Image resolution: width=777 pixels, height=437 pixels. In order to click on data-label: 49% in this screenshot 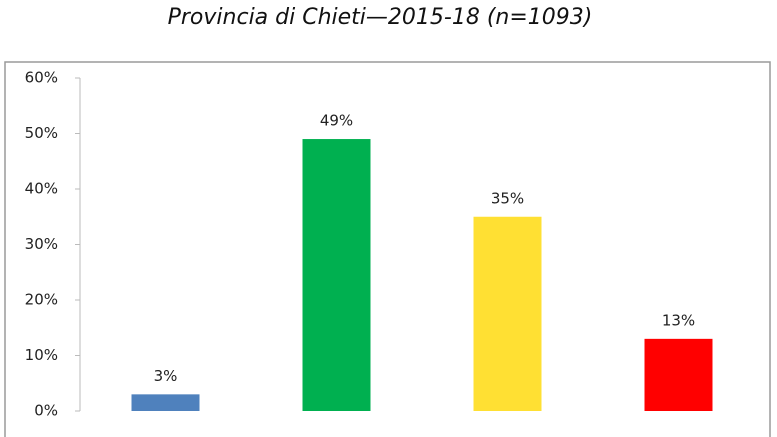, I will do `click(336, 121)`.